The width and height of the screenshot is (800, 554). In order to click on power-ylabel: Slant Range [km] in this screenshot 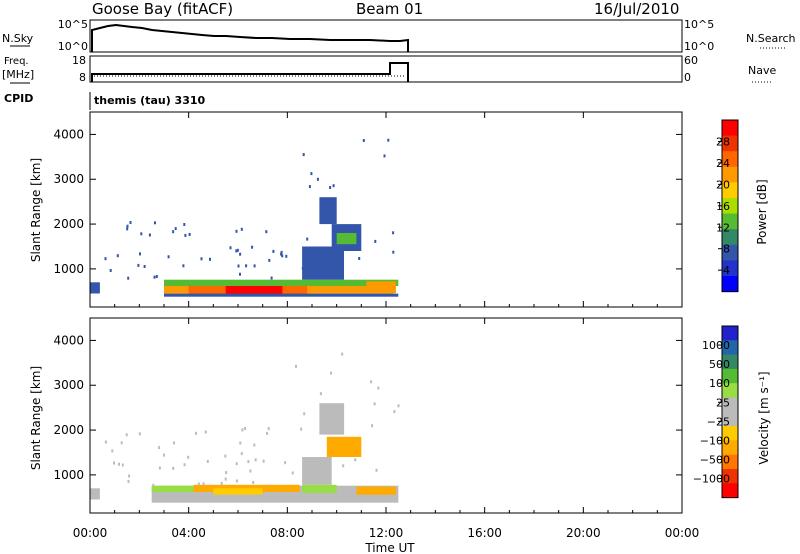, I will do `click(36, 210)`.